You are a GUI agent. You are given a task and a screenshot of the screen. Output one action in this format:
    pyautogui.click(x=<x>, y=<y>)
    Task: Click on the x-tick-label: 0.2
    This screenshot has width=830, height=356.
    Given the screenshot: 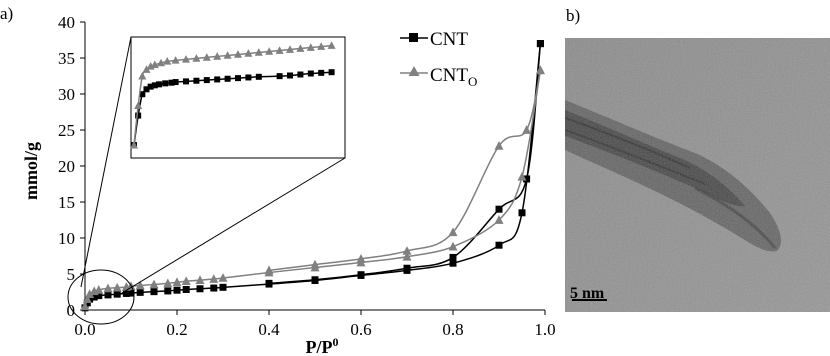 What is the action you would take?
    pyautogui.click(x=176, y=329)
    